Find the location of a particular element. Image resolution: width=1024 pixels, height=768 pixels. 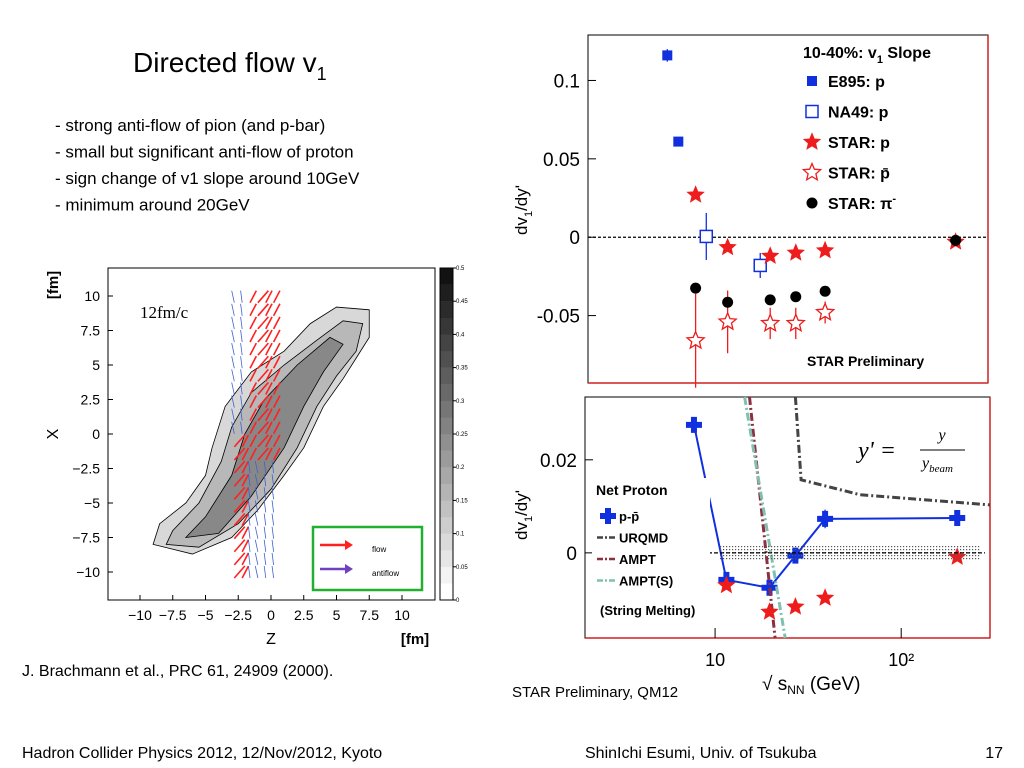

y-tick-label: 0.1 is located at coordinates (567, 81).